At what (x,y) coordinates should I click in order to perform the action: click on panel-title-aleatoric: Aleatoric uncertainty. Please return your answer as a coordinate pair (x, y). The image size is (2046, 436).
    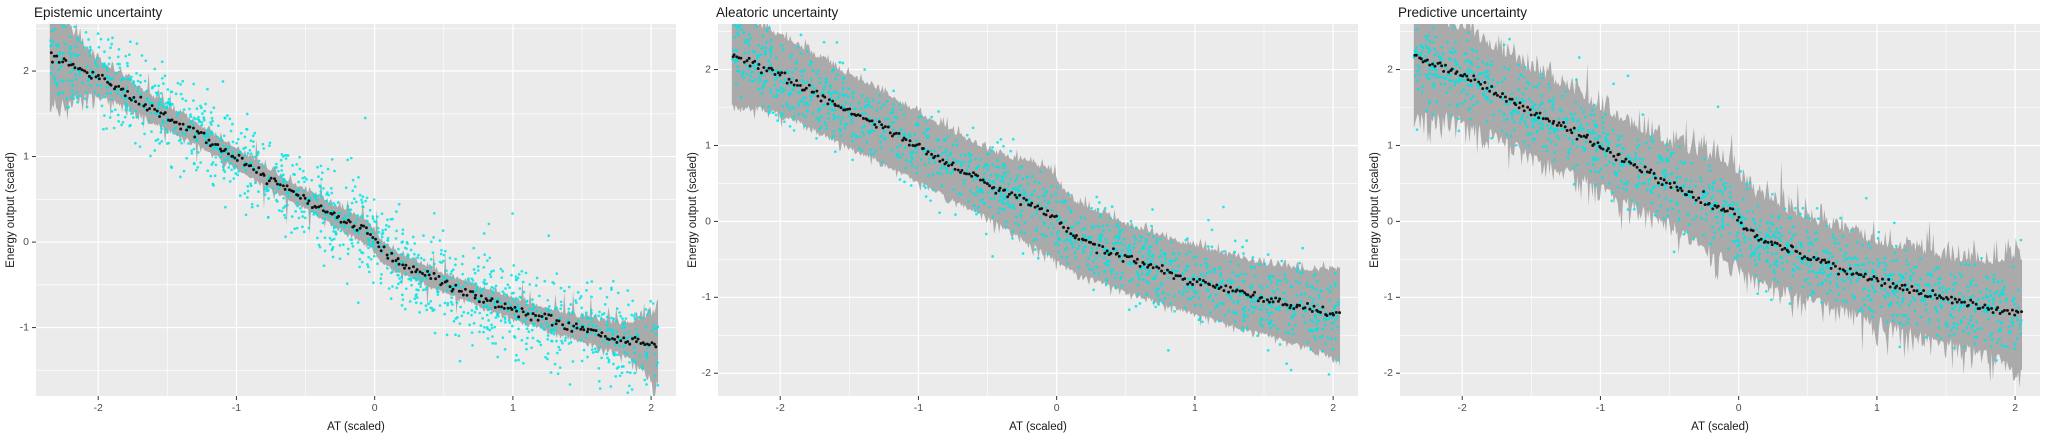
    Looking at the image, I should click on (777, 12).